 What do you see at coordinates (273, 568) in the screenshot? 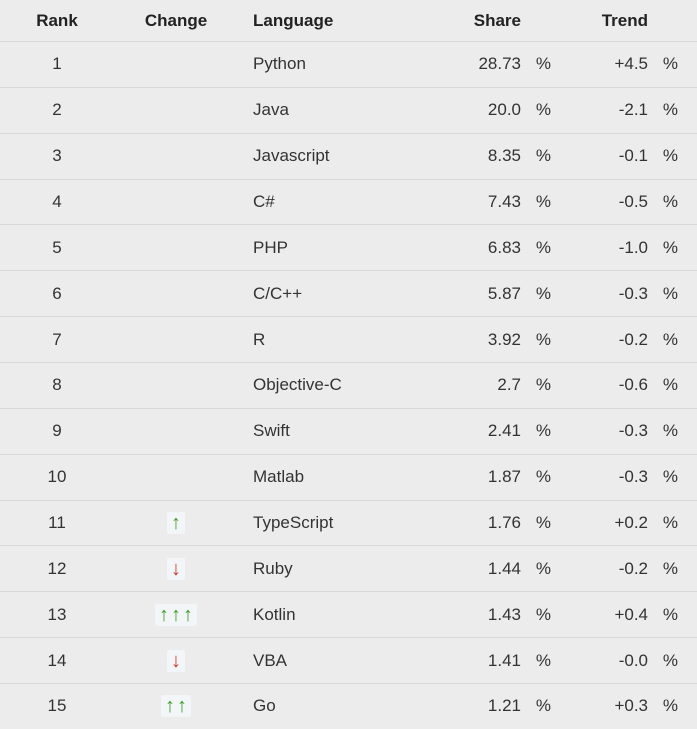
I see `language-cell: Ruby` at bounding box center [273, 568].